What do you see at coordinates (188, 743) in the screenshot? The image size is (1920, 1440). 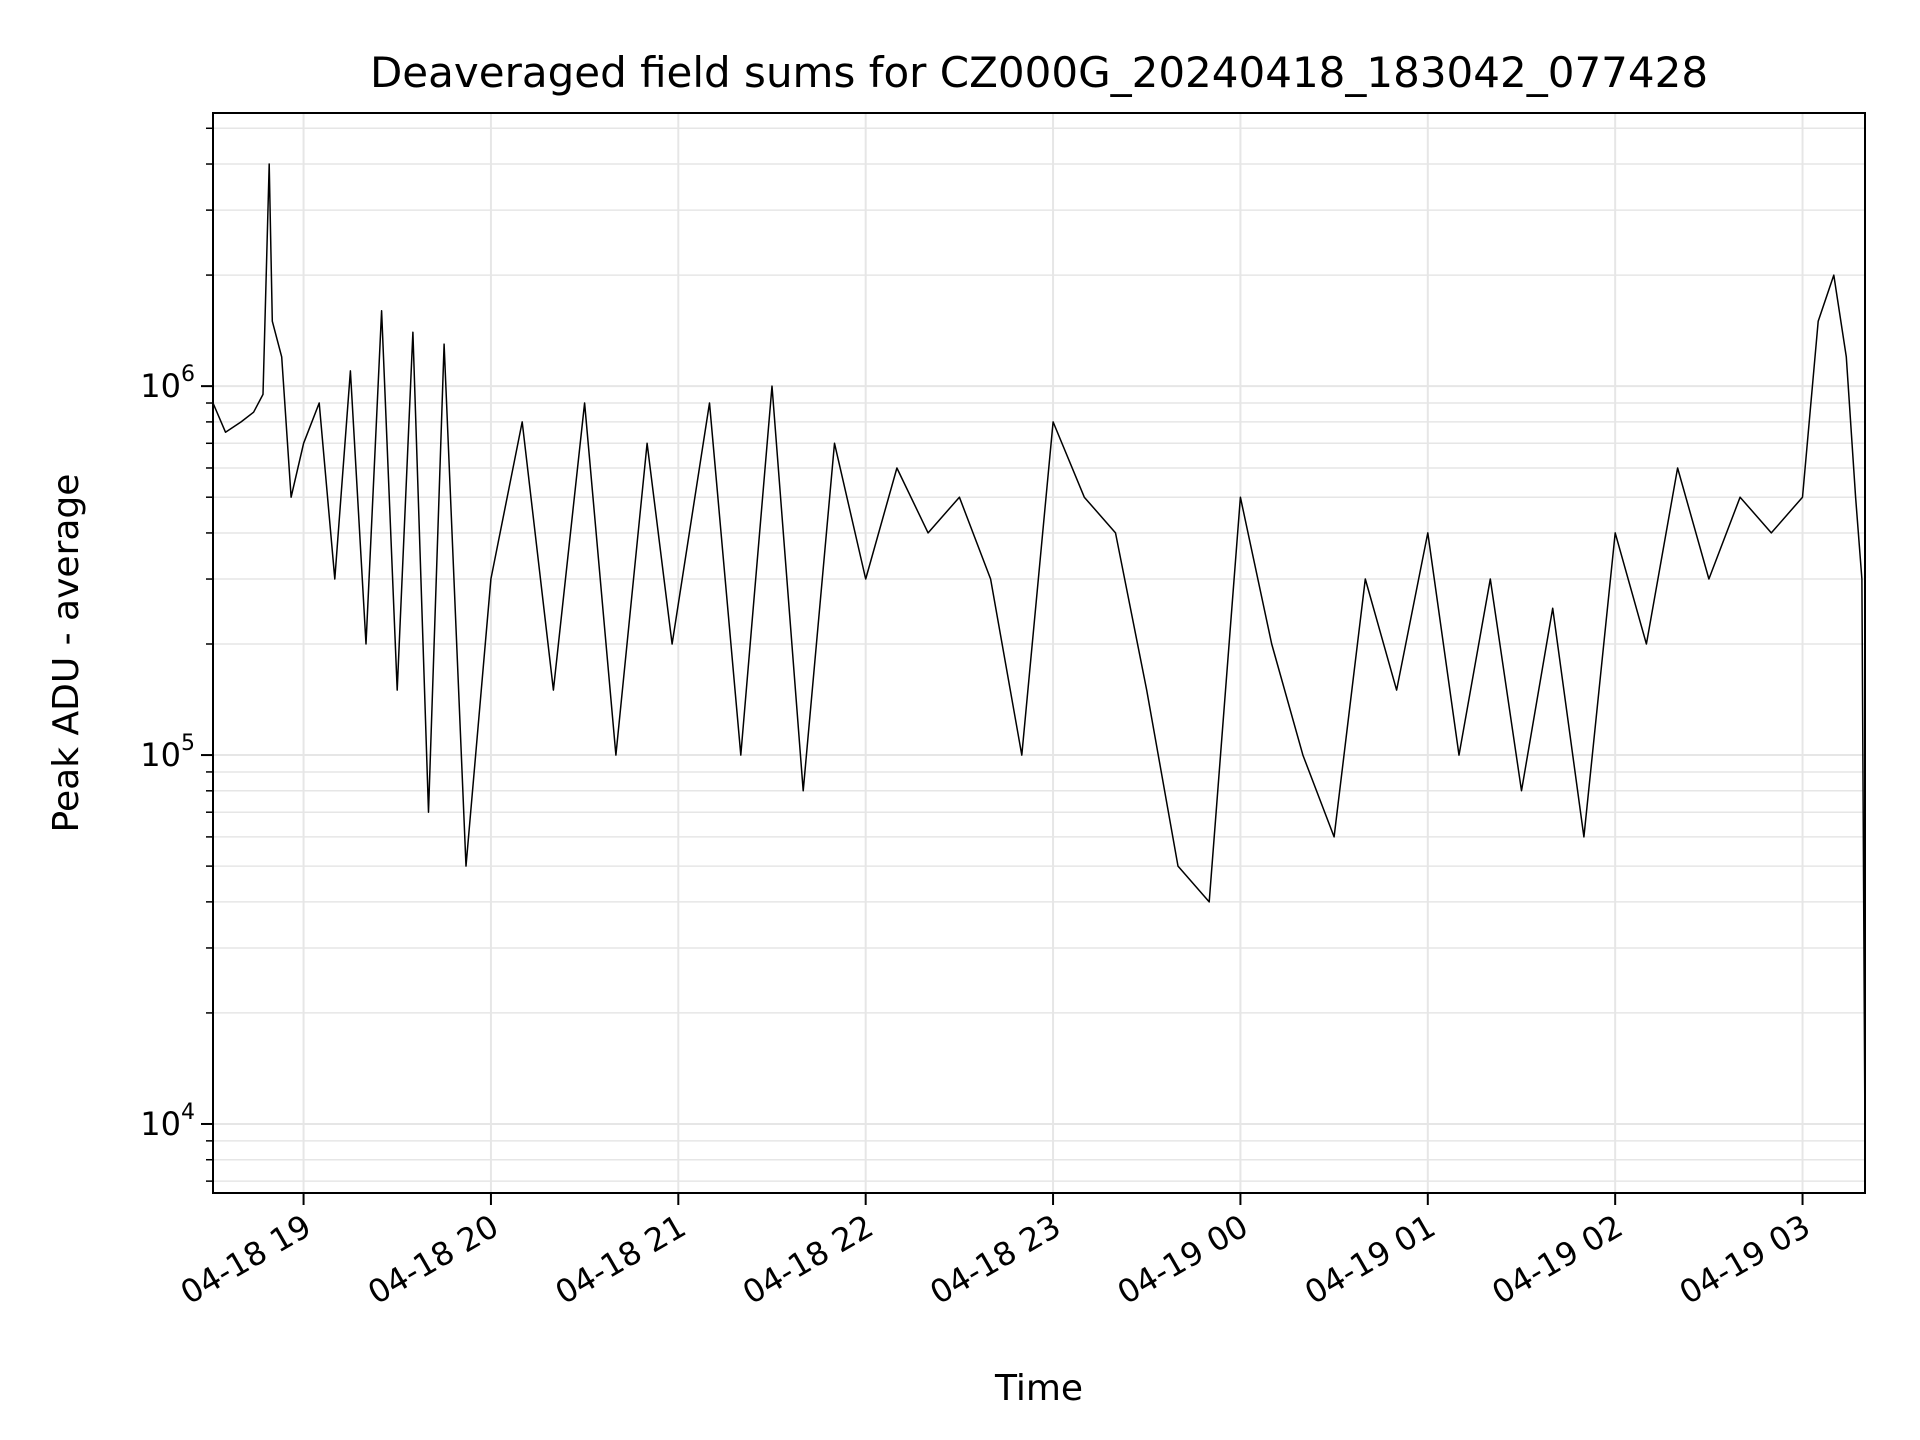 I see `y-tick-label-exponent: 5` at bounding box center [188, 743].